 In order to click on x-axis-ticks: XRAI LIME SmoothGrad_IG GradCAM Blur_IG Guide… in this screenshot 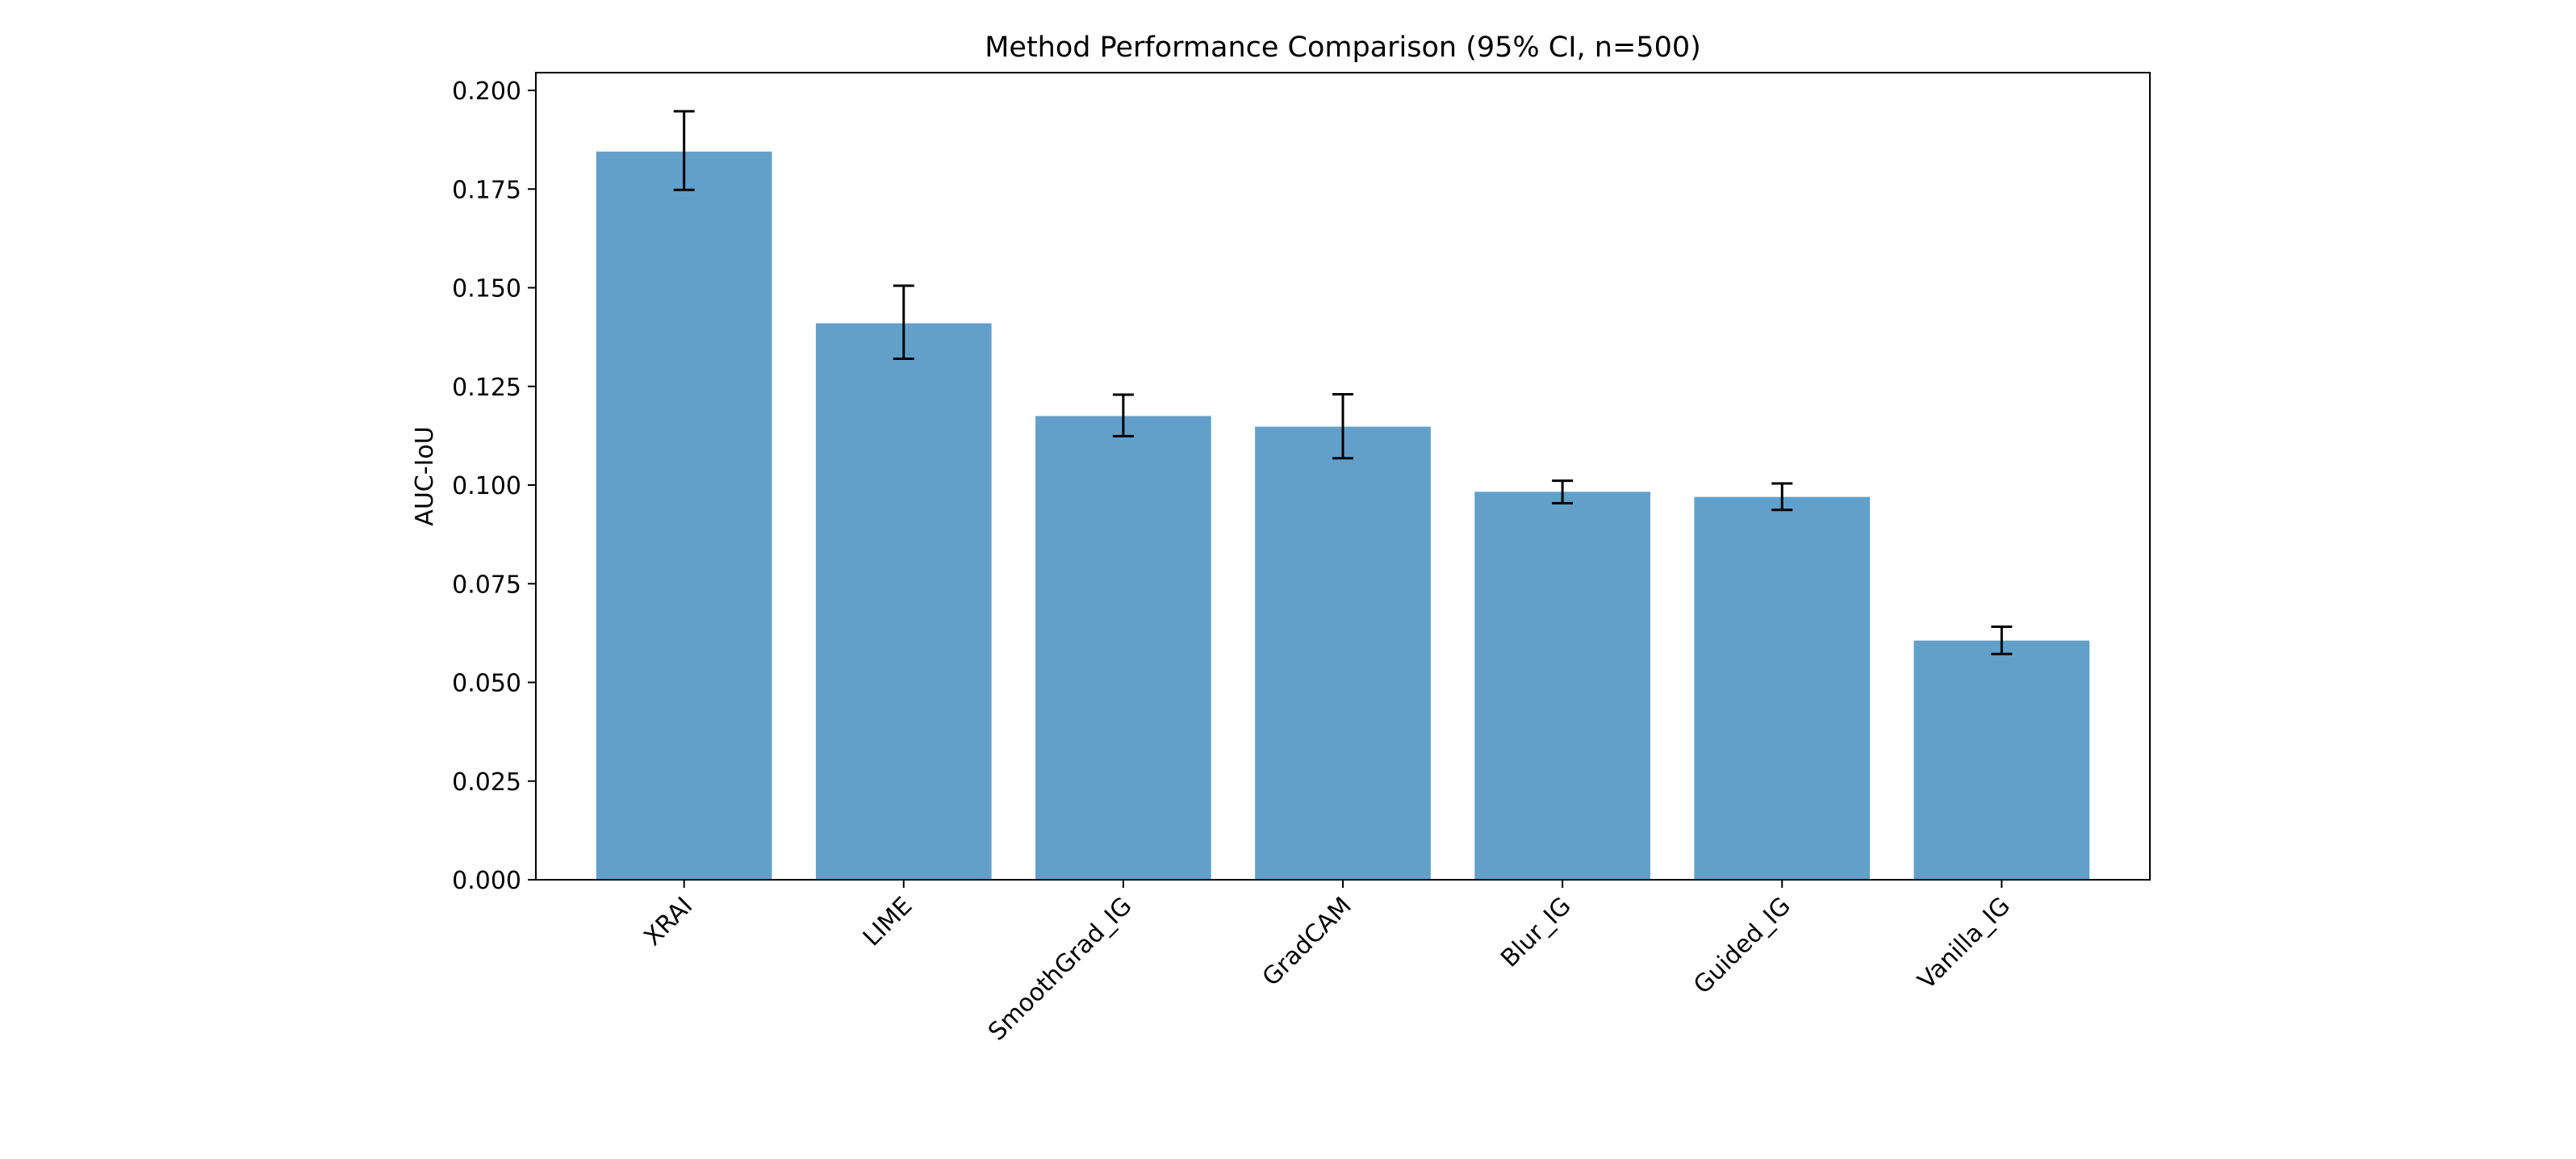, I will do `click(1327, 963)`.